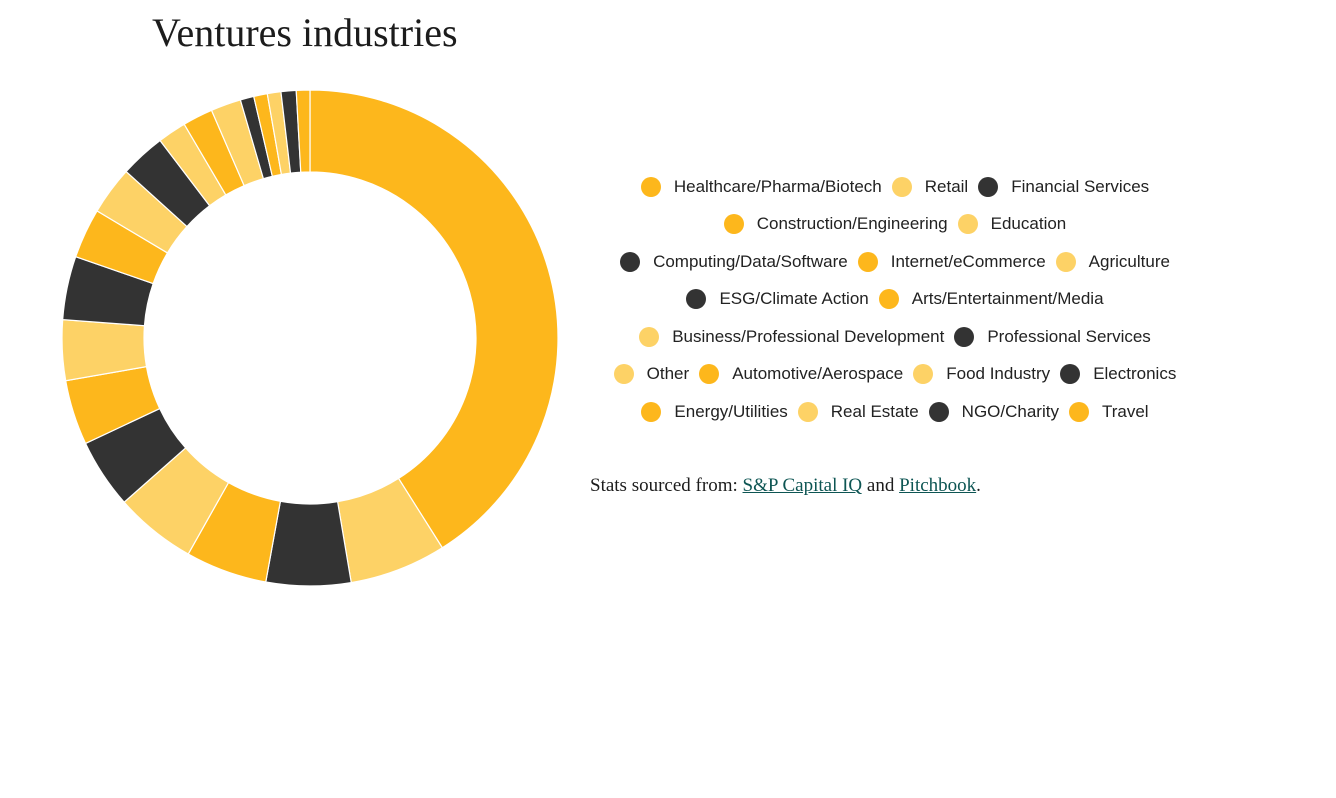 This screenshot has width=1336, height=798. I want to click on legend-label: Construction/Engineering, so click(852, 224).